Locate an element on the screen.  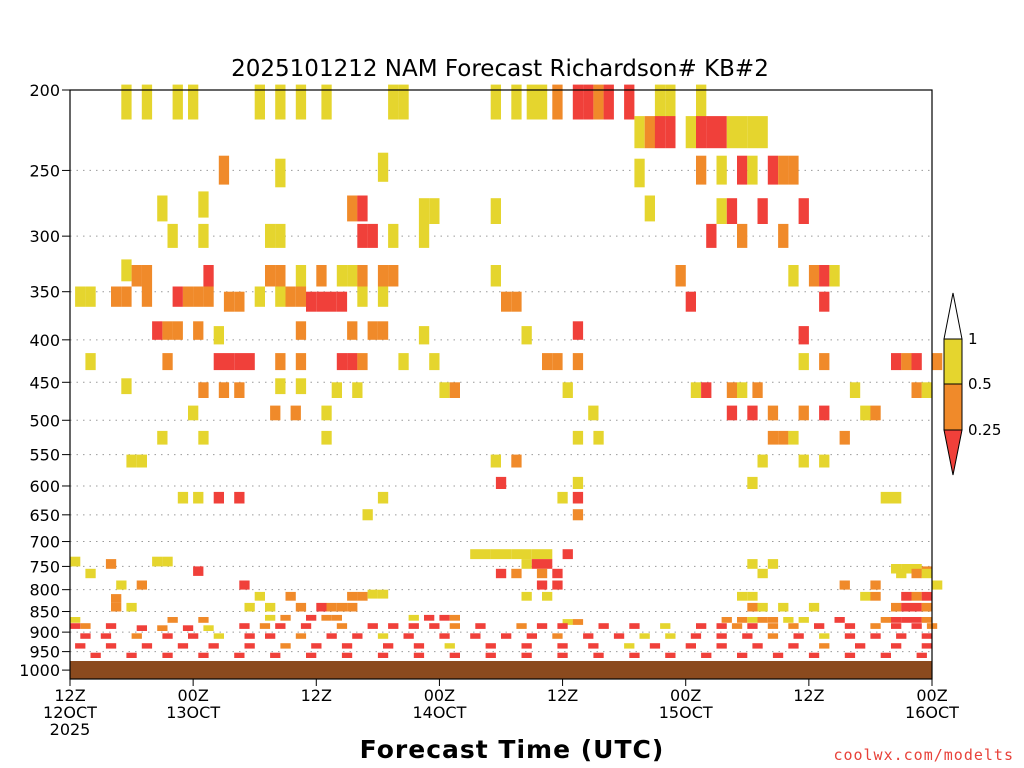
y-tick-label: 550 is located at coordinates (44, 455).